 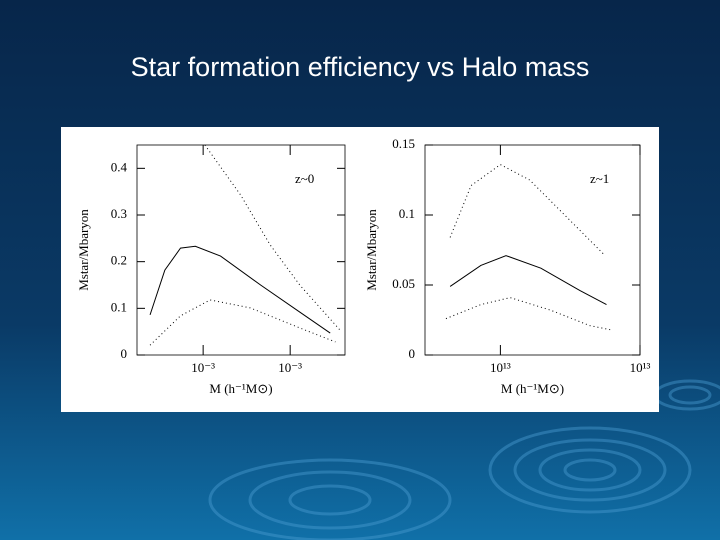 What do you see at coordinates (403, 283) in the screenshot?
I see `y-tick-label: 0.05` at bounding box center [403, 283].